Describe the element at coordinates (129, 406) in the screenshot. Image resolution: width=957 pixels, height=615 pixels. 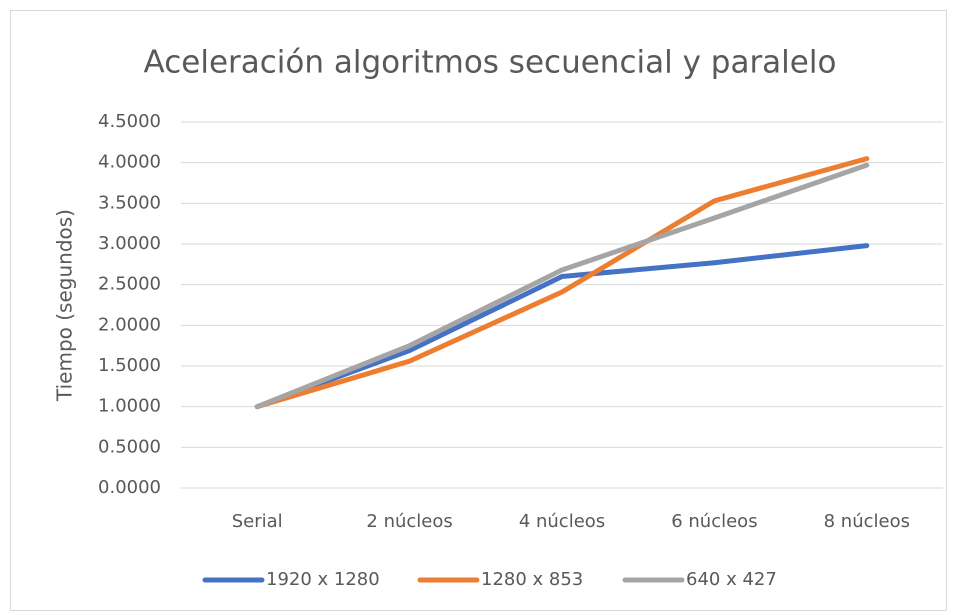
I see `y-tick-label: 1.0000` at that location.